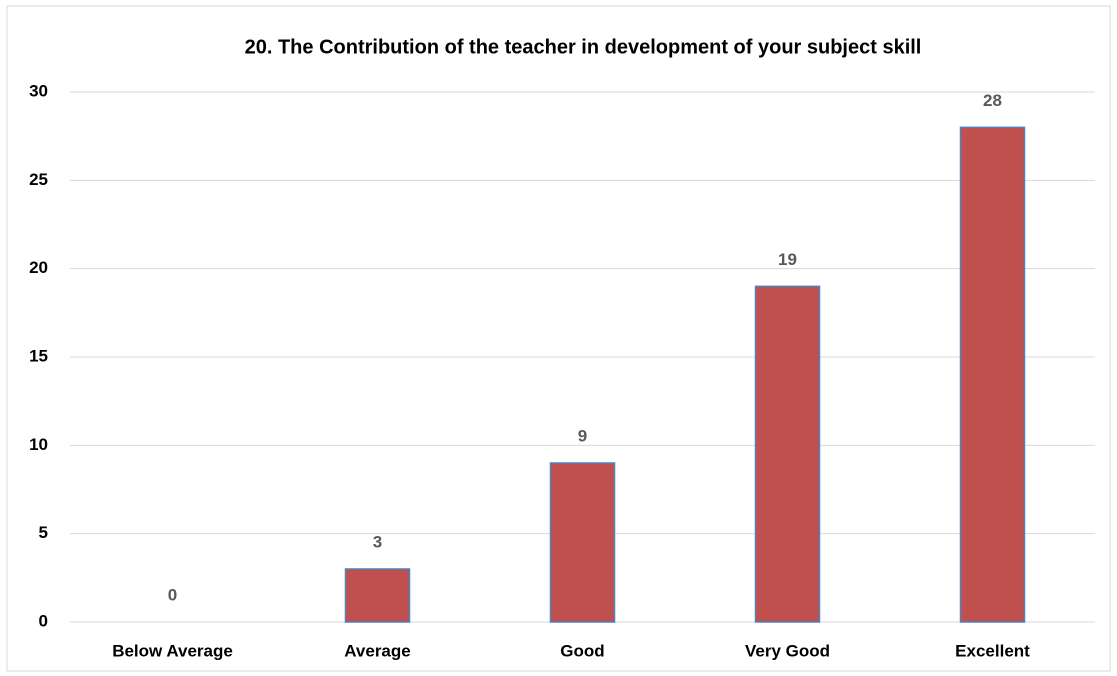 This screenshot has height=676, width=1117. What do you see at coordinates (992, 100) in the screenshot?
I see `data-label: 28` at bounding box center [992, 100].